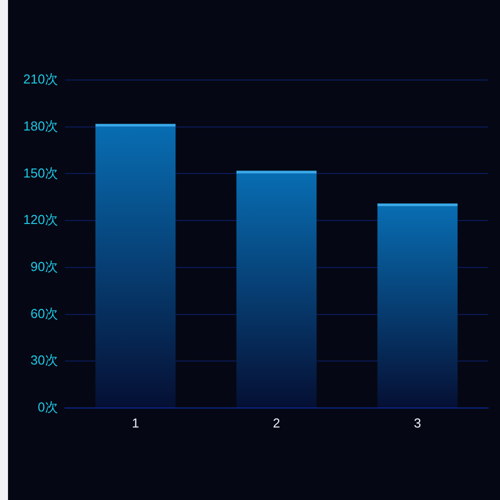 The height and width of the screenshot is (500, 500). I want to click on y-tick-label: 150次, so click(40, 172).